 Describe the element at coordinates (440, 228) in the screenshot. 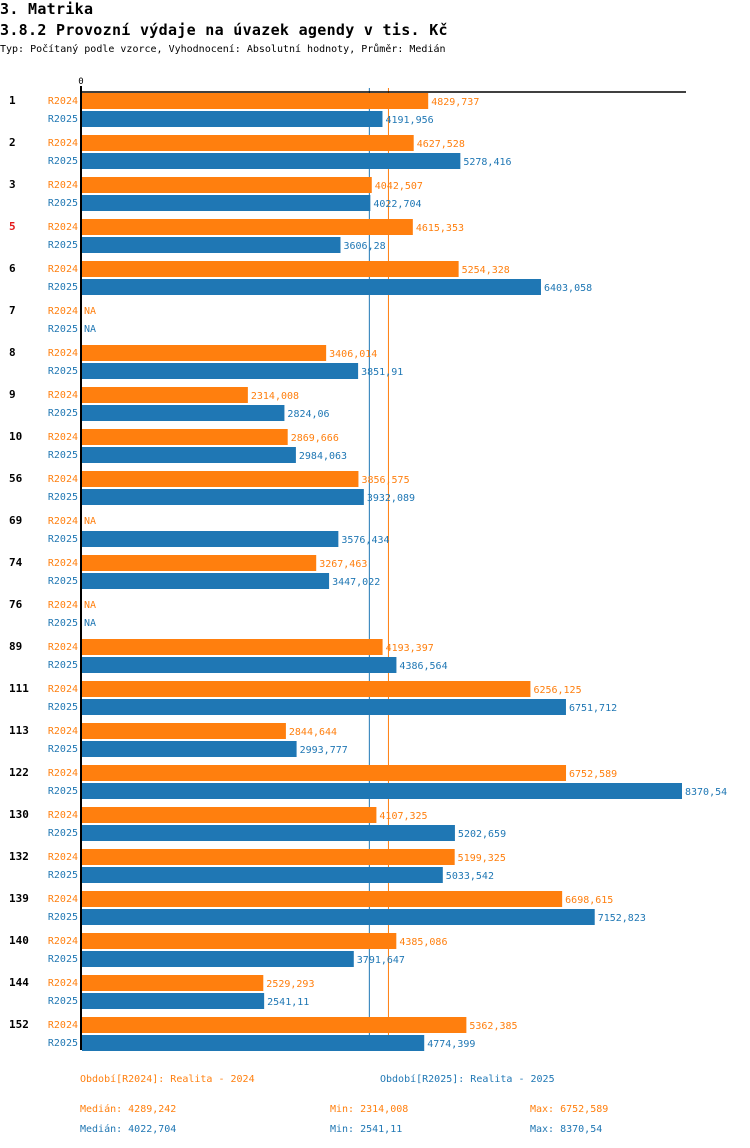

I see `data-label: 4615,353` at that location.